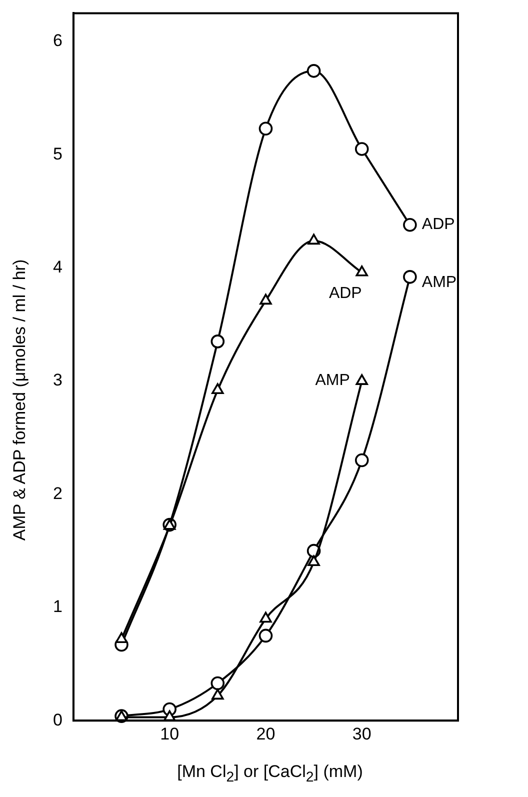  What do you see at coordinates (362, 734) in the screenshot?
I see `x-tick-label: 30` at bounding box center [362, 734].